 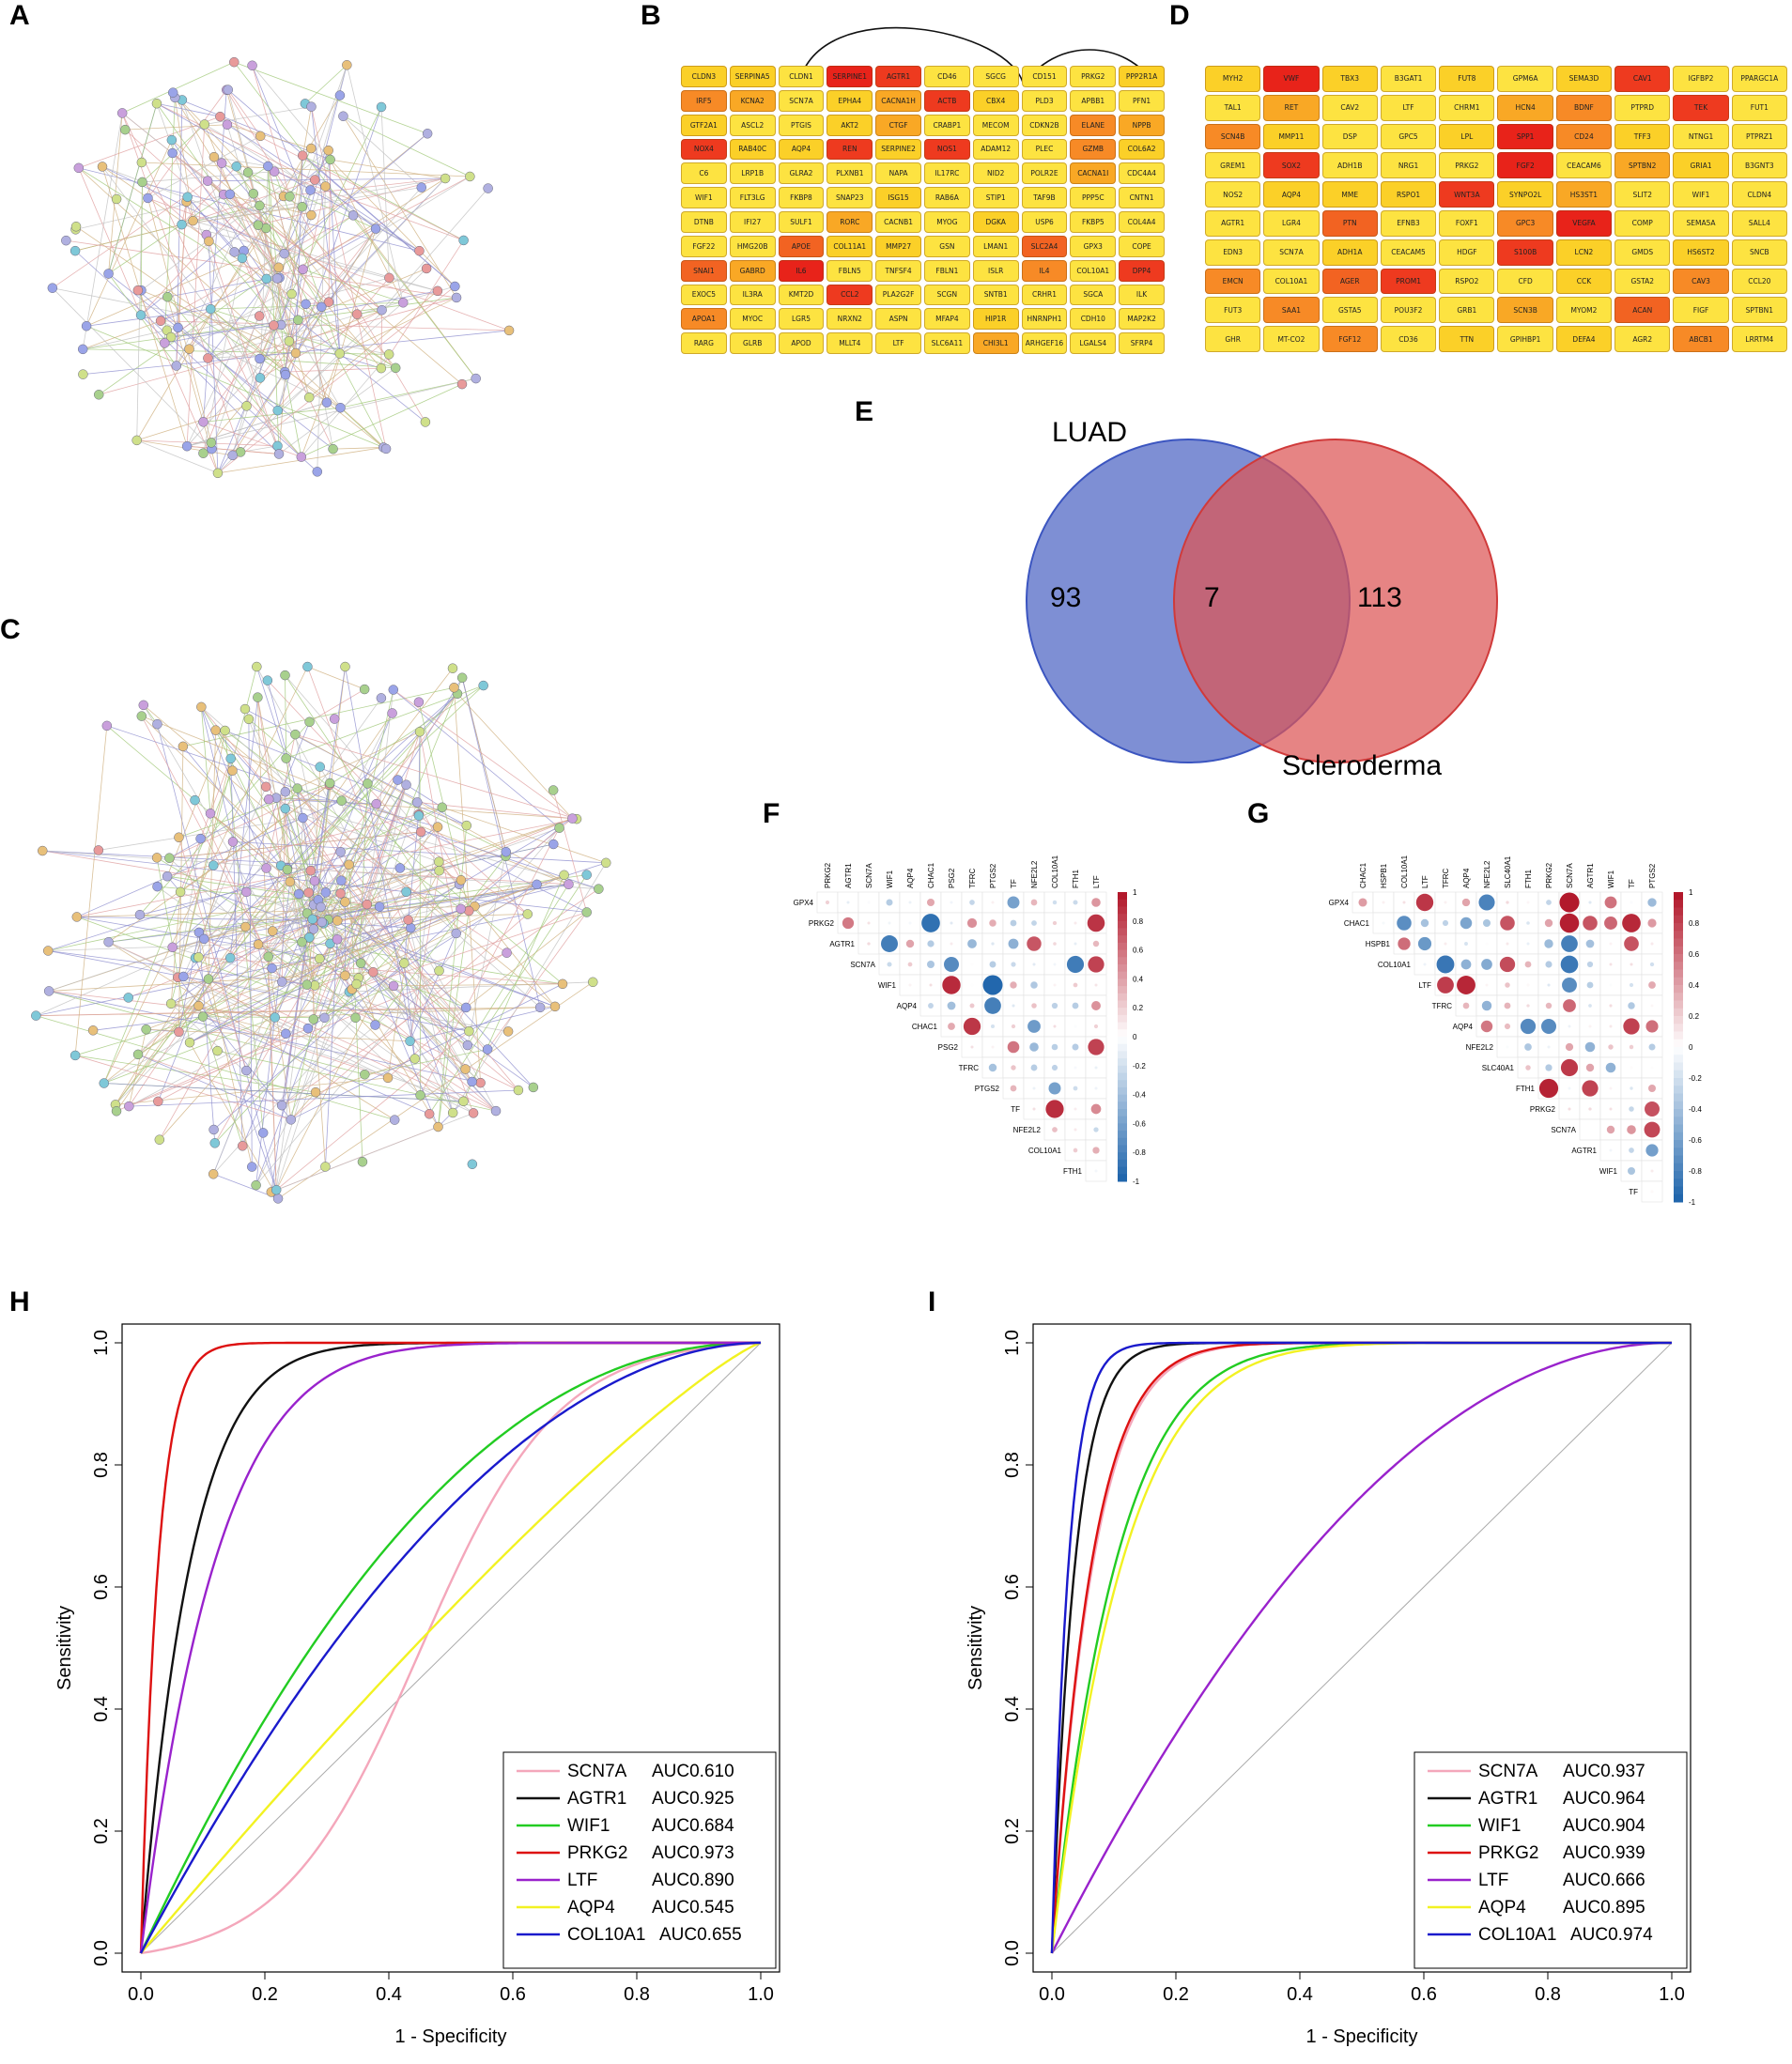 I want to click on gene-node: S100B, so click(x=1525, y=252).